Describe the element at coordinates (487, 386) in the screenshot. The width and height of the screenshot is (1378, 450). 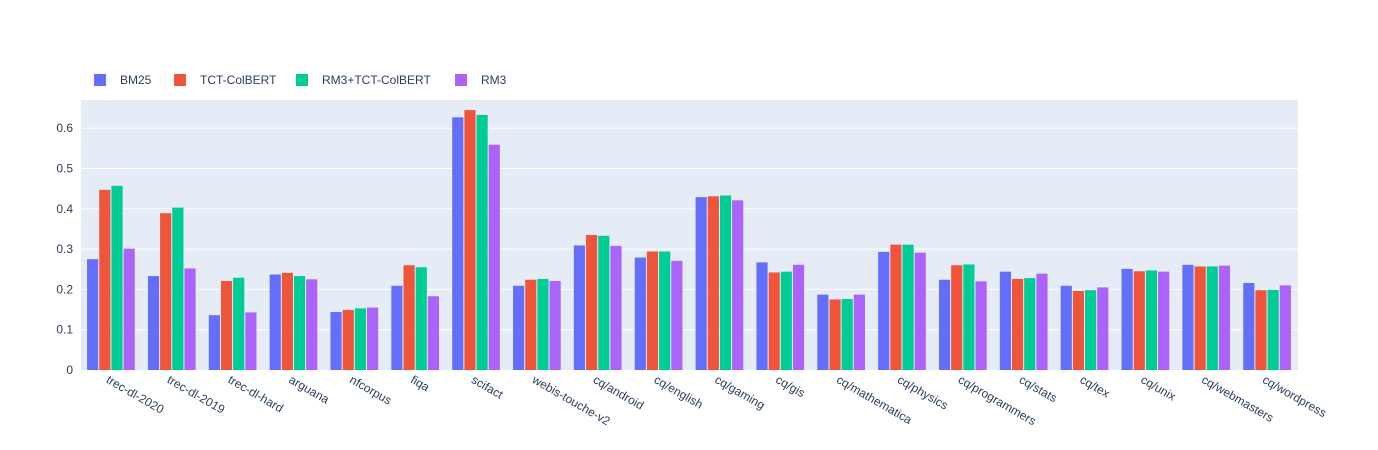
I see `x-tick-label: scifact` at that location.